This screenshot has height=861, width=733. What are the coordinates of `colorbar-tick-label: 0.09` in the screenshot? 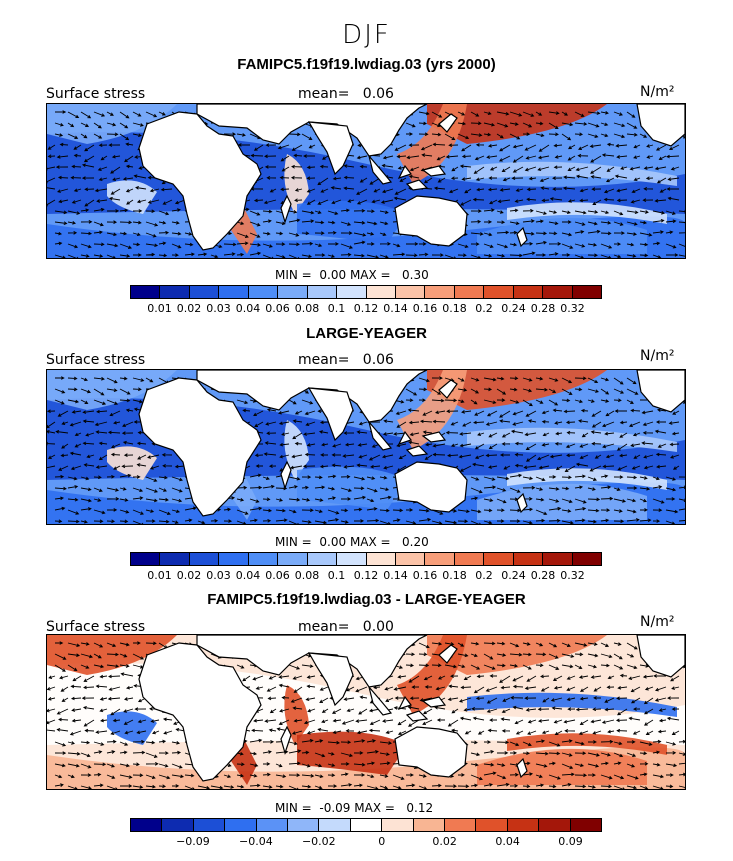 It's located at (570, 841).